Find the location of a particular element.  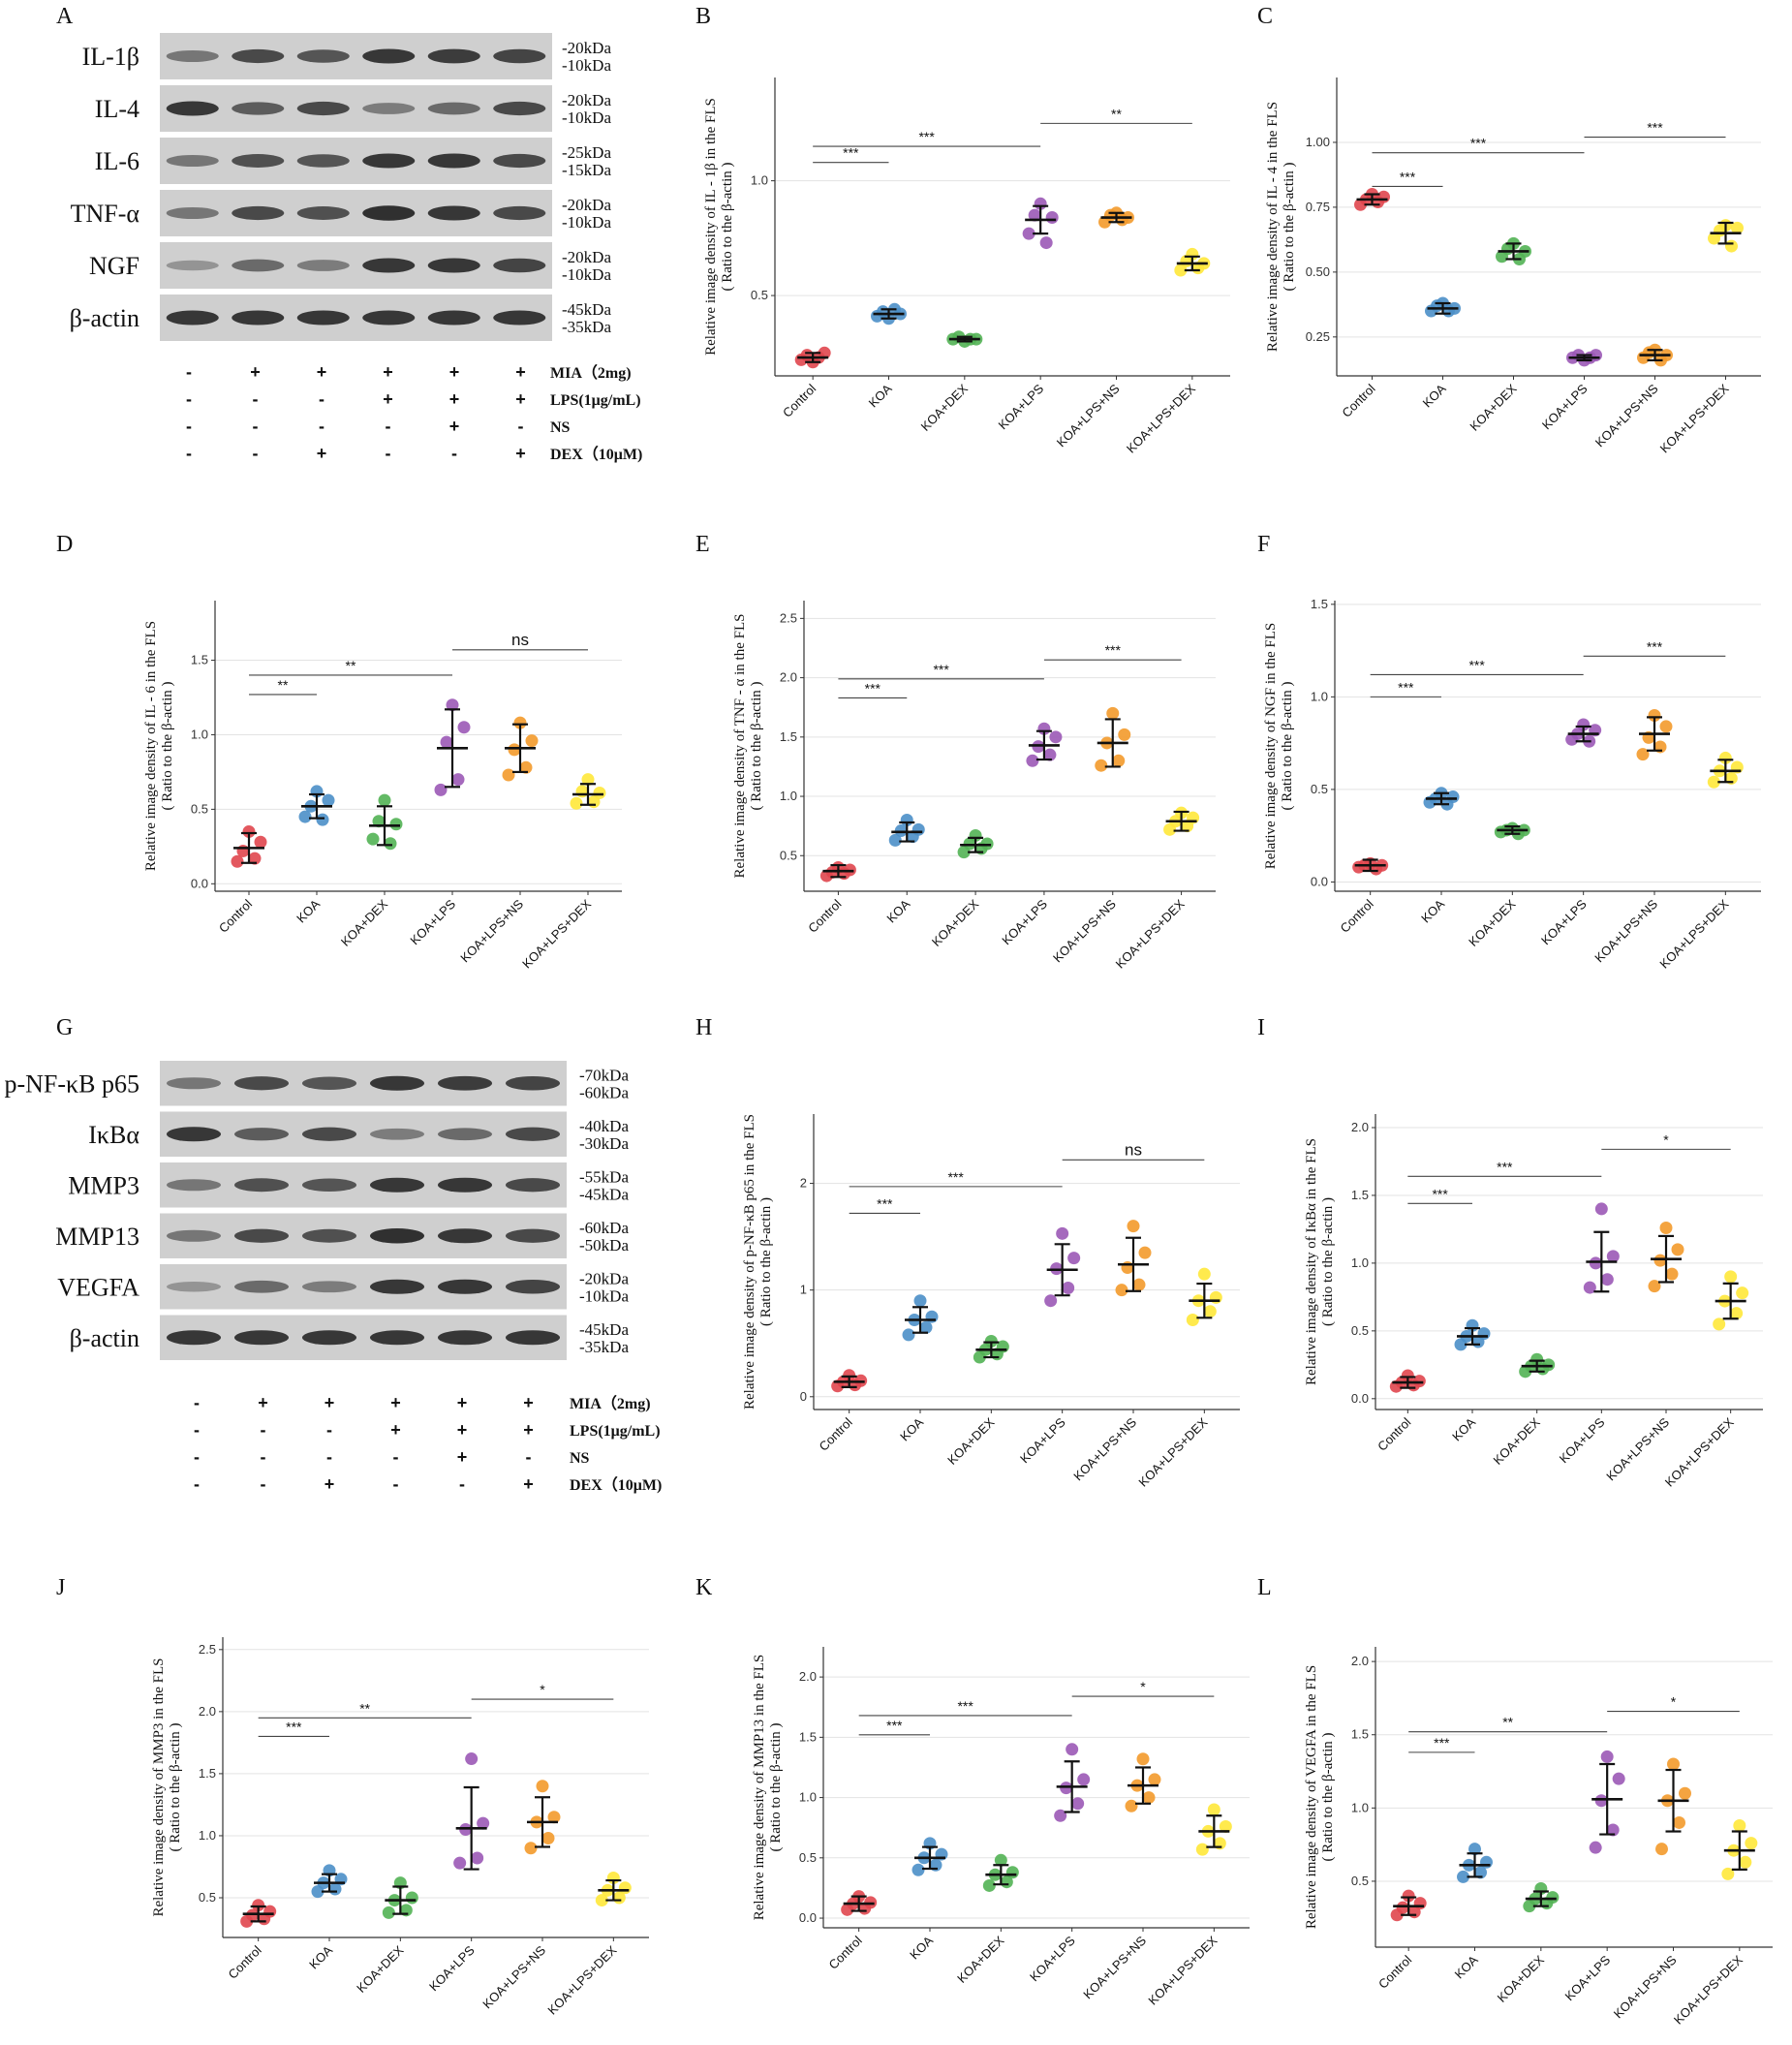

band-label: β-actin is located at coordinates (104, 1338).